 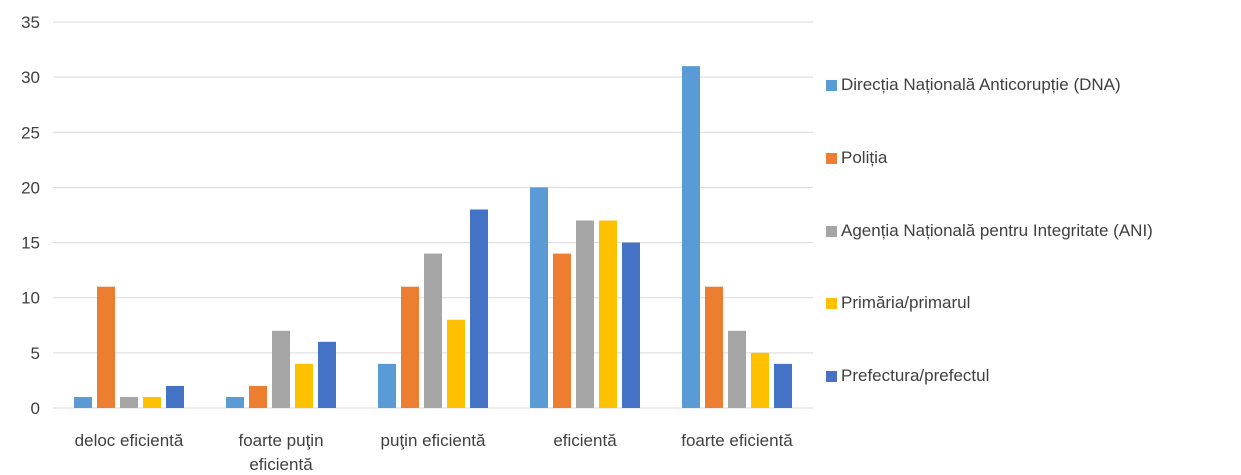 What do you see at coordinates (30, 187) in the screenshot?
I see `y-tick-label: 20` at bounding box center [30, 187].